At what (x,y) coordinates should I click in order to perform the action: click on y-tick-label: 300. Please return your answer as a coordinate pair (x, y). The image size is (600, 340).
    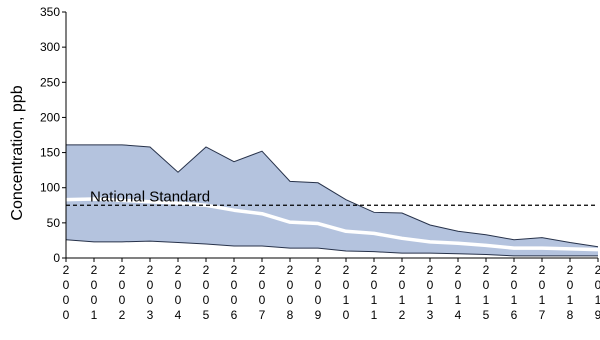
    Looking at the image, I should click on (50, 47).